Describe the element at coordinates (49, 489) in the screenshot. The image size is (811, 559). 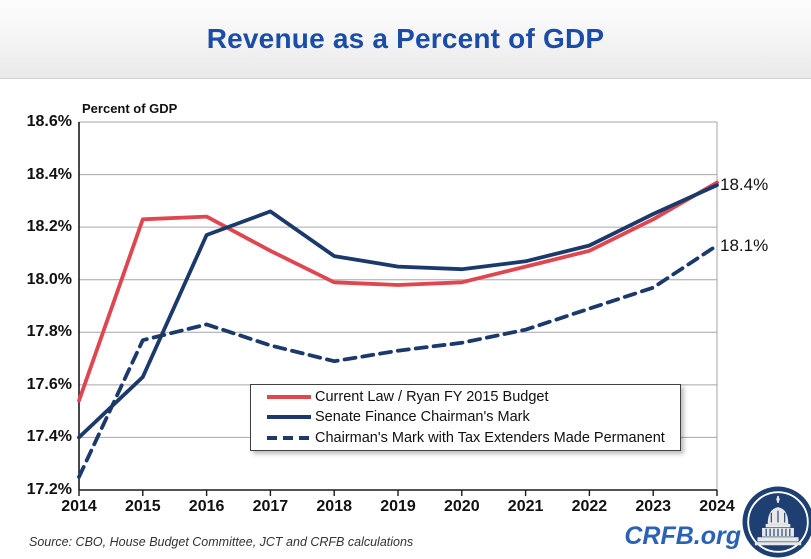
I see `y-axis-label: 17.2%` at that location.